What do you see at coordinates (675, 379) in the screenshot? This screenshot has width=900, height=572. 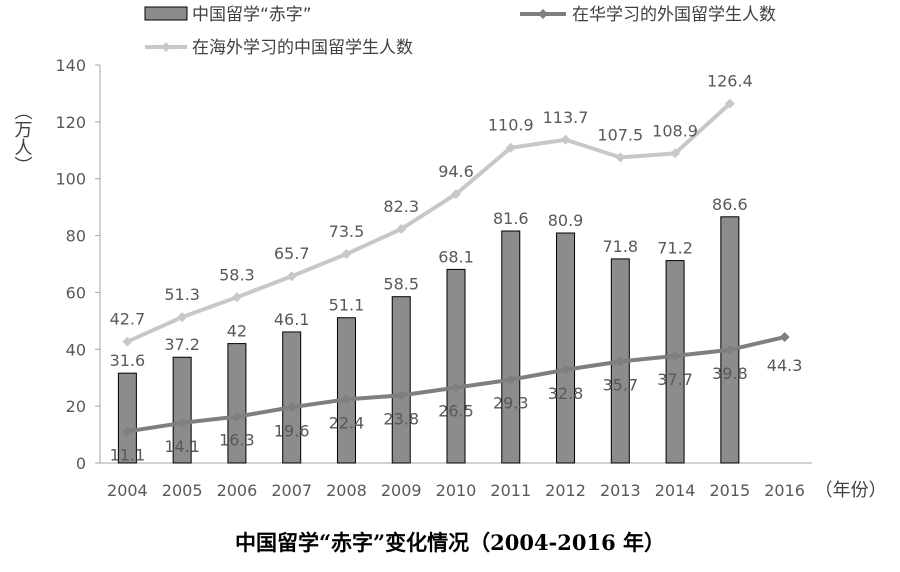 I see `line-data-label: 37.7` at bounding box center [675, 379].